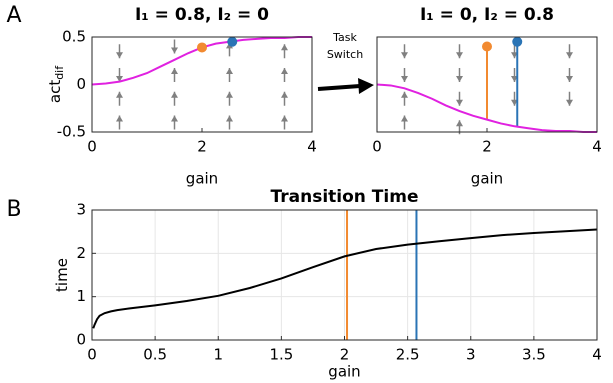 The height and width of the screenshot is (383, 613). Describe the element at coordinates (81, 210) in the screenshot. I see `y-tick-label: 3` at that location.